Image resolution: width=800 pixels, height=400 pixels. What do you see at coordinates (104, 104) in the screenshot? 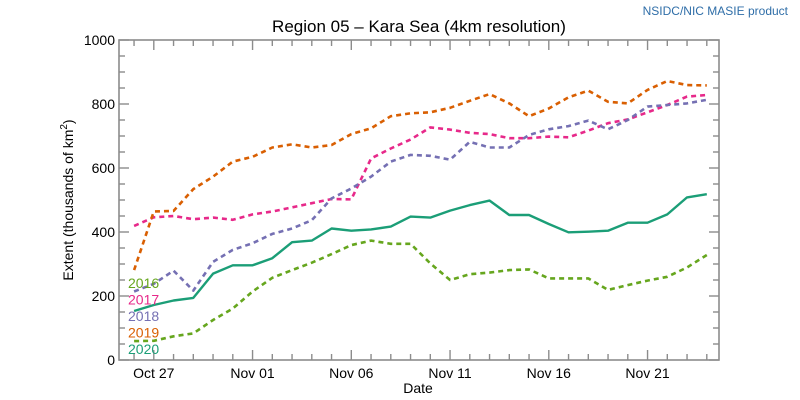
I see `y-tick-label: 800` at bounding box center [104, 104].